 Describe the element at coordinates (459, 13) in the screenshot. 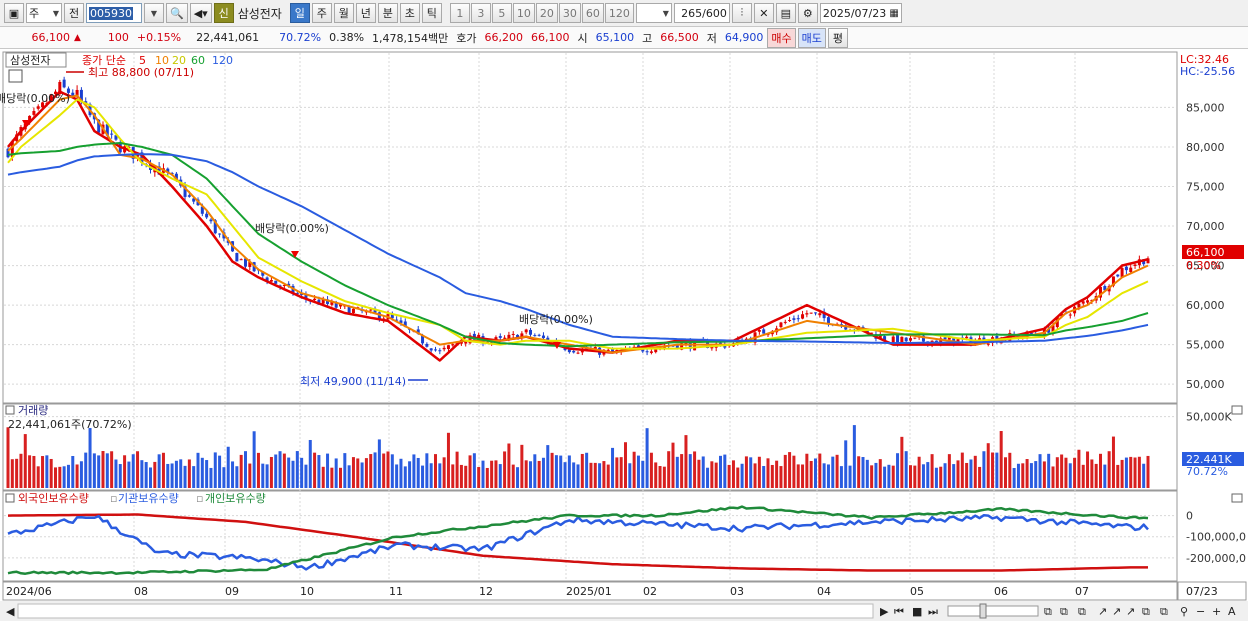

I see `multiplier-tab: 1` at that location.